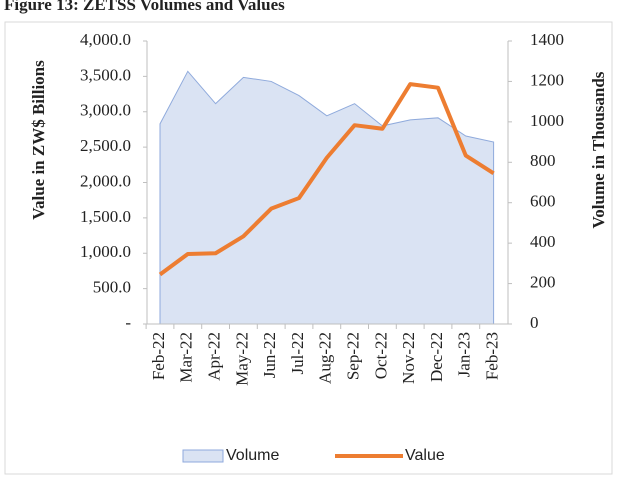  What do you see at coordinates (105, 145) in the screenshot?
I see `y-tick-label: 2,500.0` at bounding box center [105, 145].